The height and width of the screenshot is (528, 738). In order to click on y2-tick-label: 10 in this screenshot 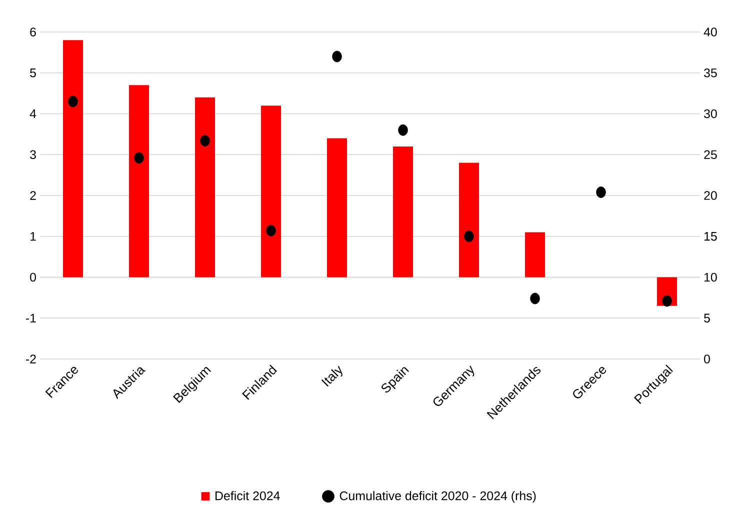, I will do `click(710, 277)`.